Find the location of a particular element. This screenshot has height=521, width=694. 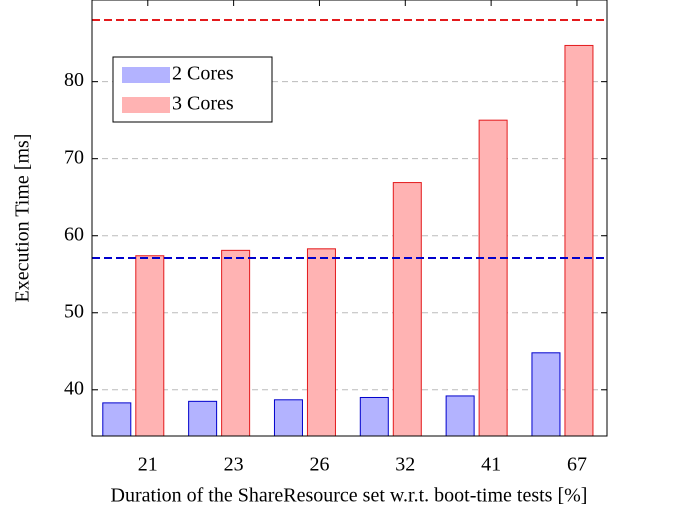

x-tick-label: 26 is located at coordinates (319, 465).